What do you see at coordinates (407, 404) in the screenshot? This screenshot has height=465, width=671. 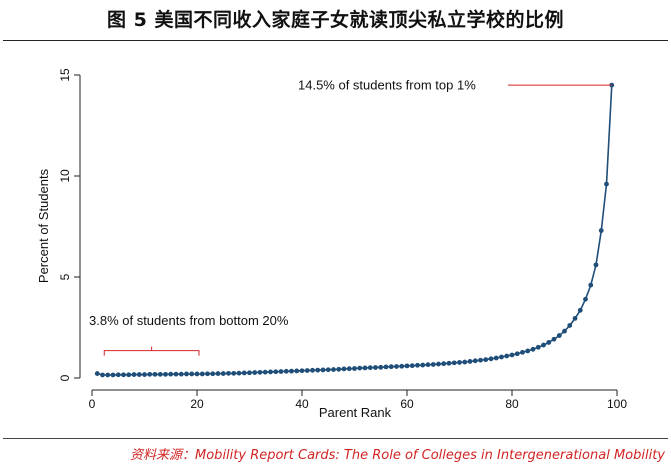 I see `x-tick-label: 60` at bounding box center [407, 404].